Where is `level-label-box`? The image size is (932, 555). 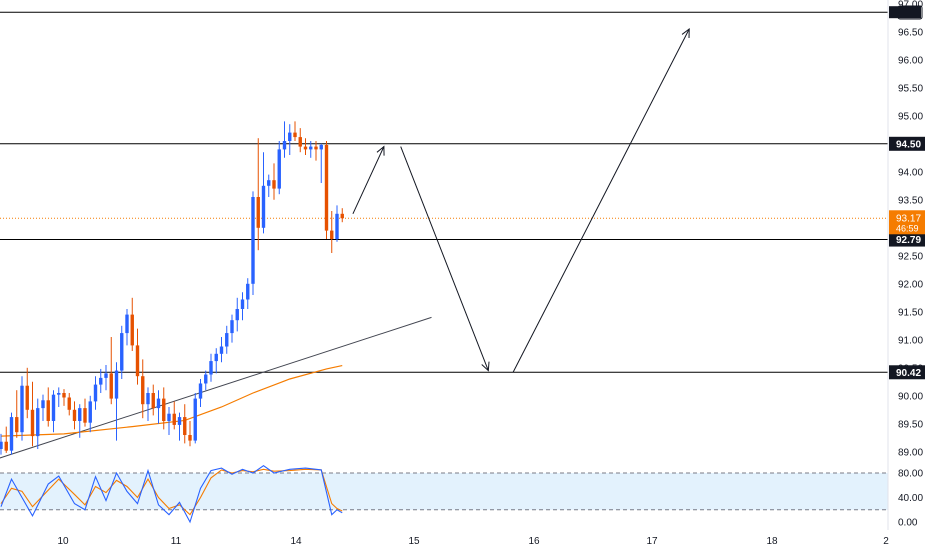 level-label-box is located at coordinates (905, 12).